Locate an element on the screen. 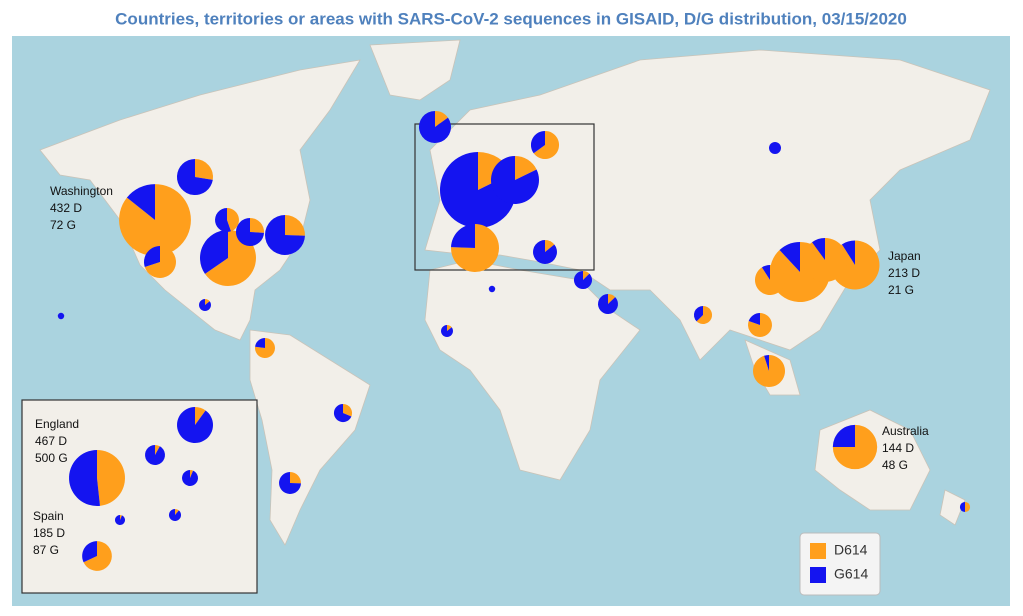 Image resolution: width=1023 pixels, height=616 pixels. site-name: Japan is located at coordinates (904, 256).